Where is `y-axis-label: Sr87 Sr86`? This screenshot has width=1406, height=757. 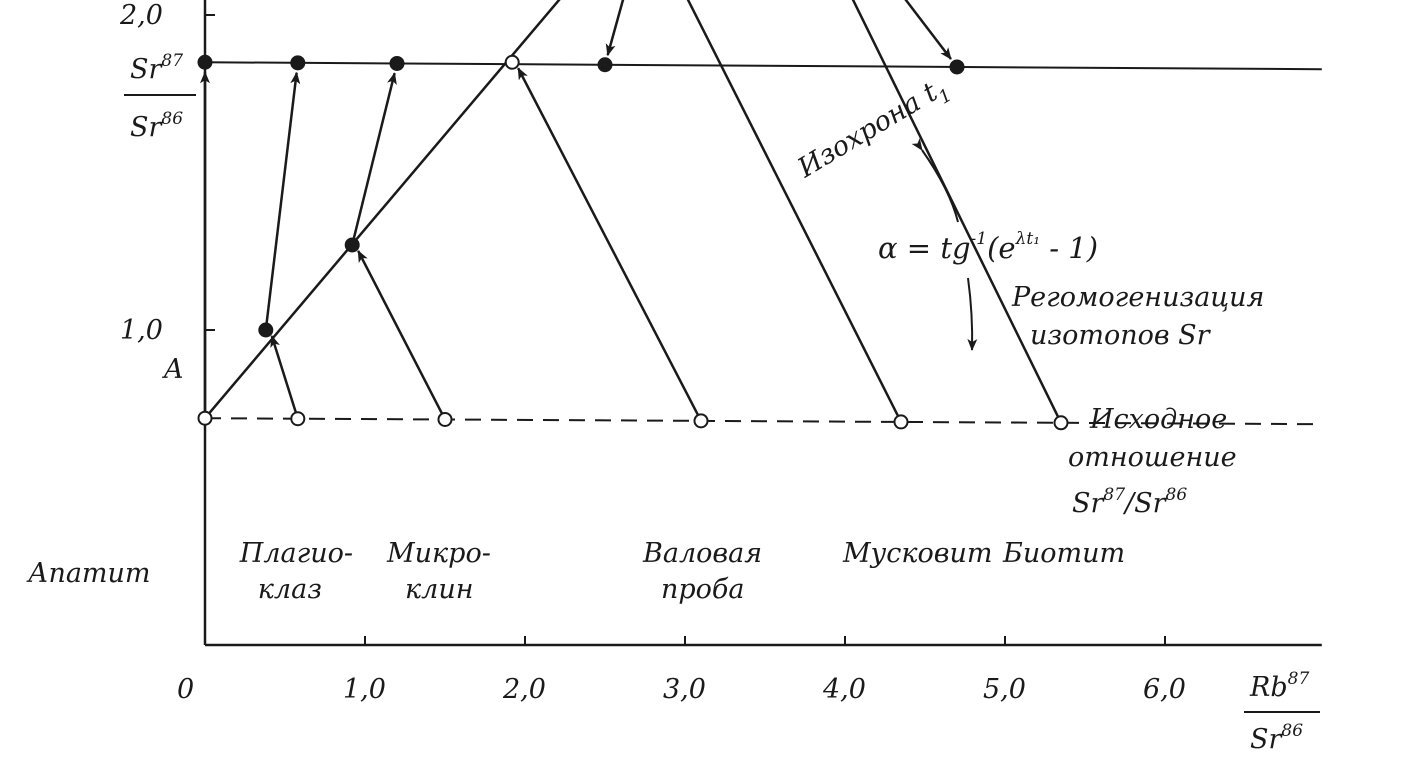 y-axis-label: Sr87 Sr86 is located at coordinates (160, 97).